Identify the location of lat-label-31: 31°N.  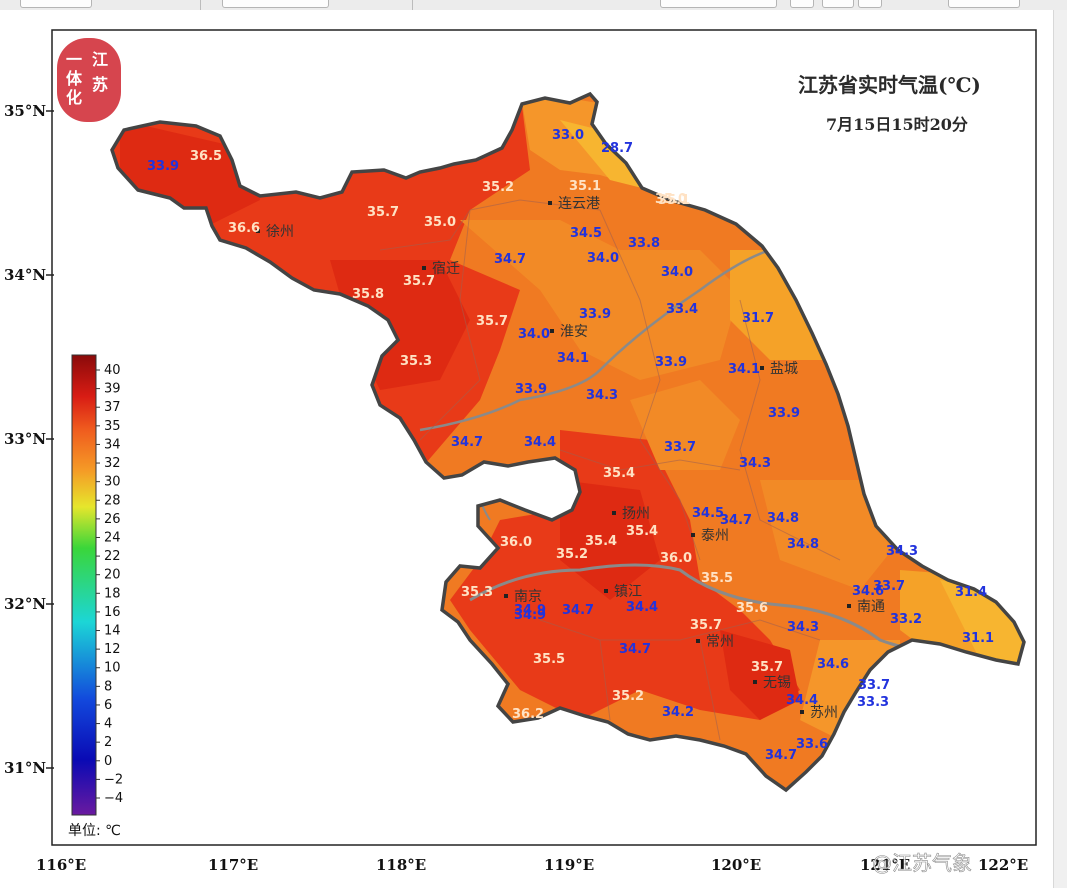
(25, 768).